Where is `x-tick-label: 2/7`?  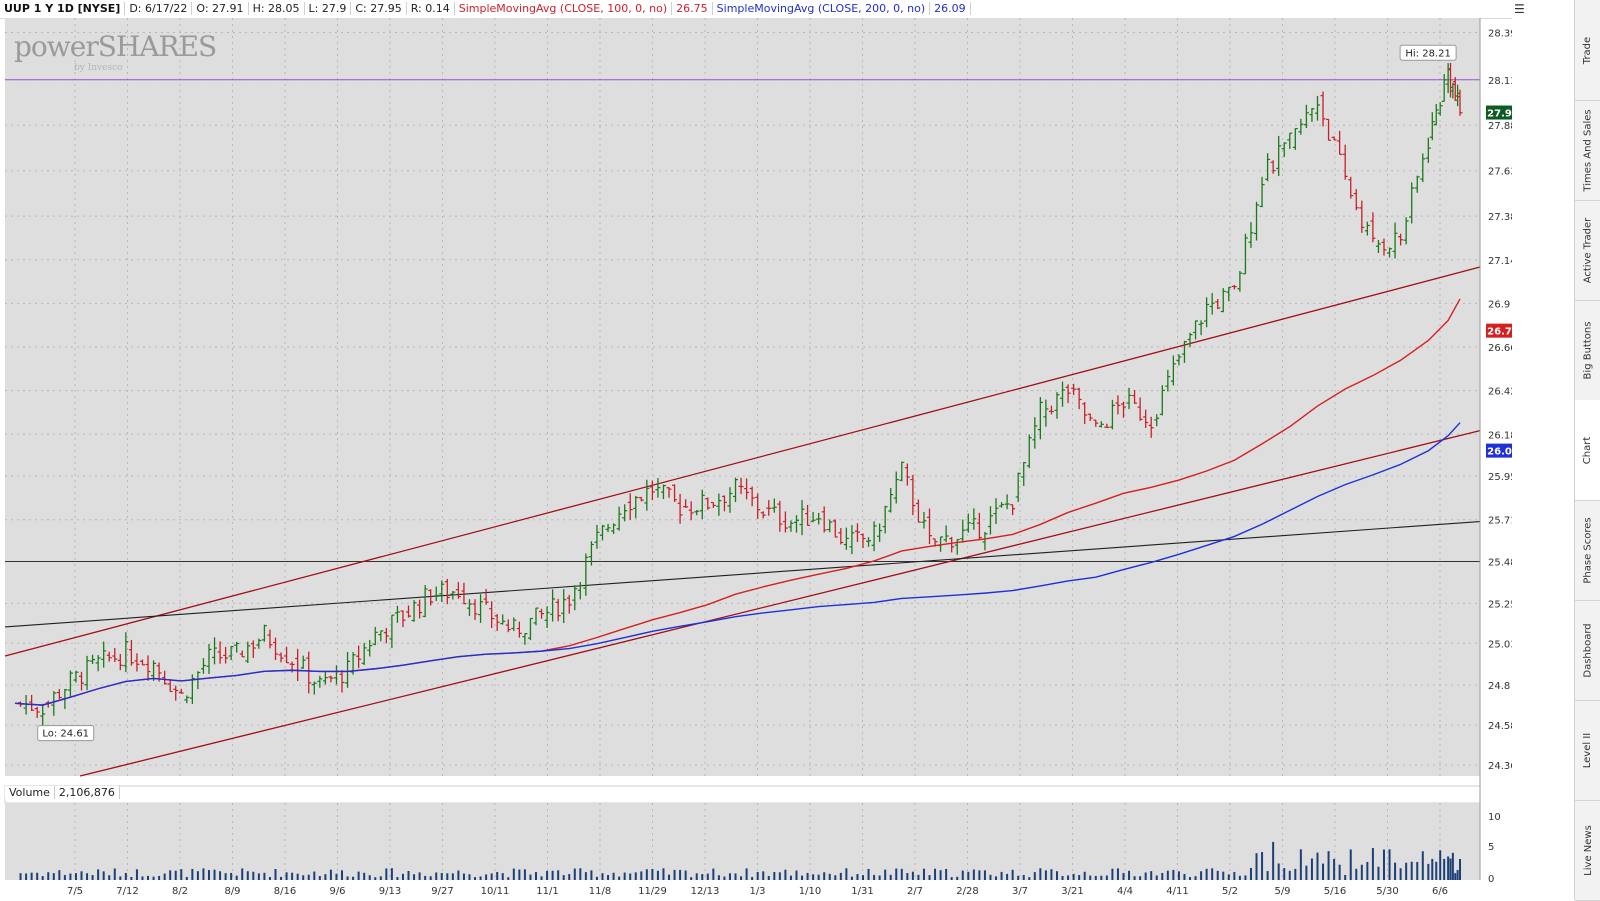
x-tick-label: 2/7 is located at coordinates (915, 891).